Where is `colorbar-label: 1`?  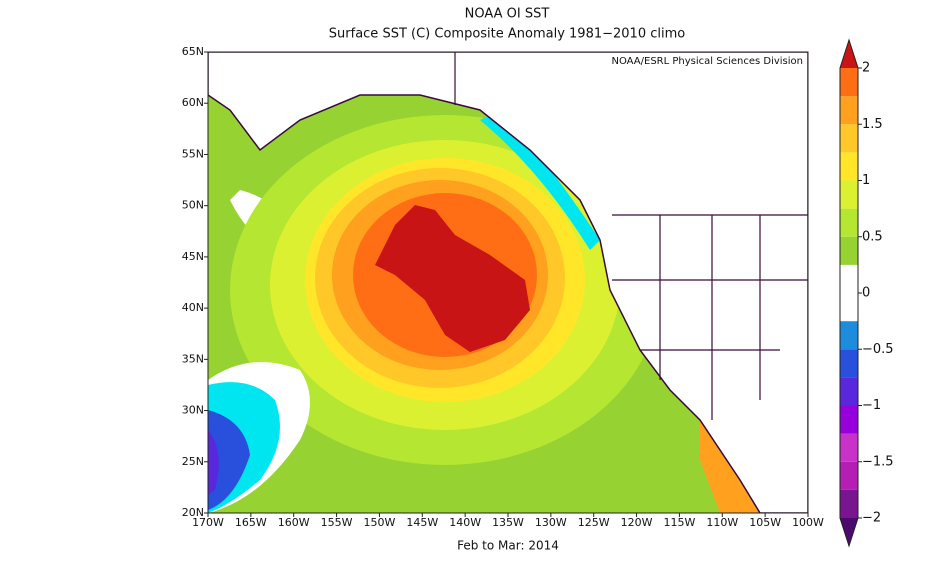 colorbar-label: 1 is located at coordinates (866, 180).